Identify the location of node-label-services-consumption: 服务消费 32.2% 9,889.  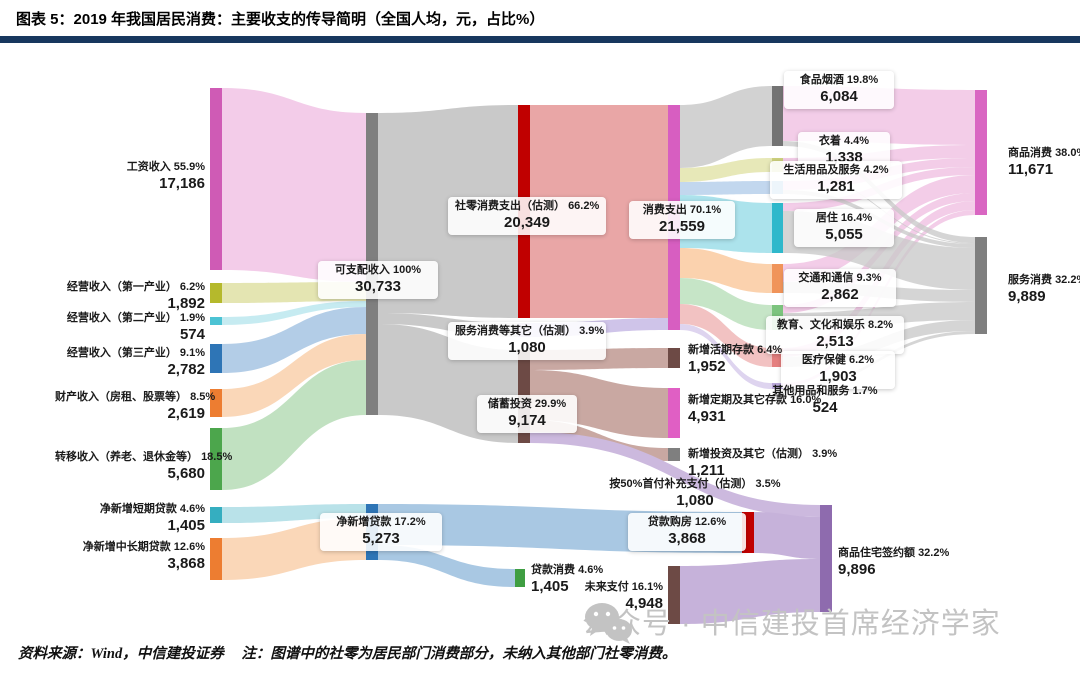
(1044, 290).